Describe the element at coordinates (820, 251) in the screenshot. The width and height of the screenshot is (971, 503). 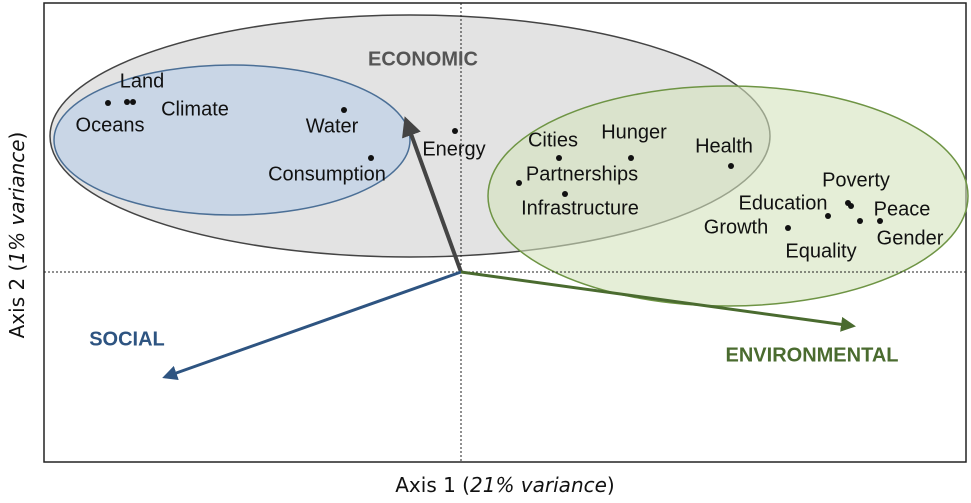
I see `node-label: Equality` at that location.